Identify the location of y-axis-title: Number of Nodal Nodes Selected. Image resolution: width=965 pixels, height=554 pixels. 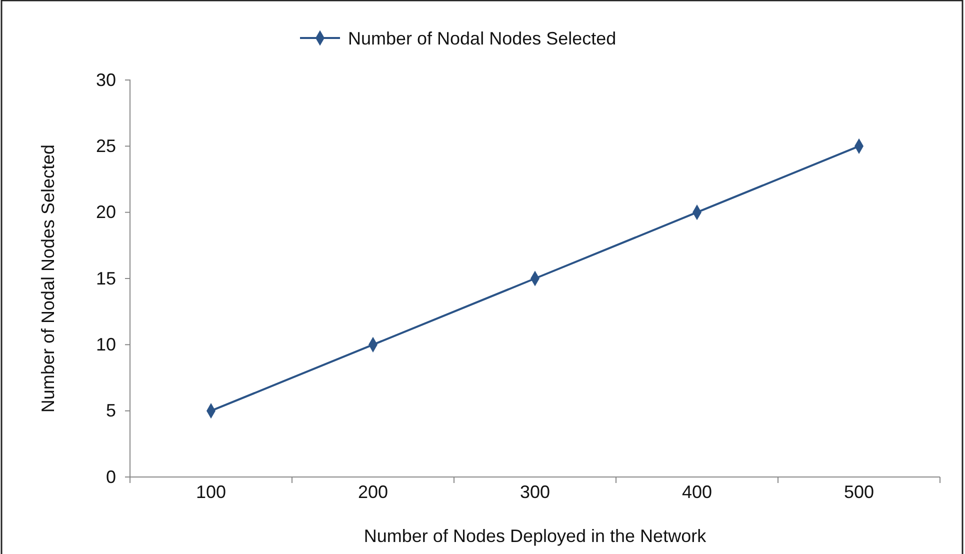
(48, 278).